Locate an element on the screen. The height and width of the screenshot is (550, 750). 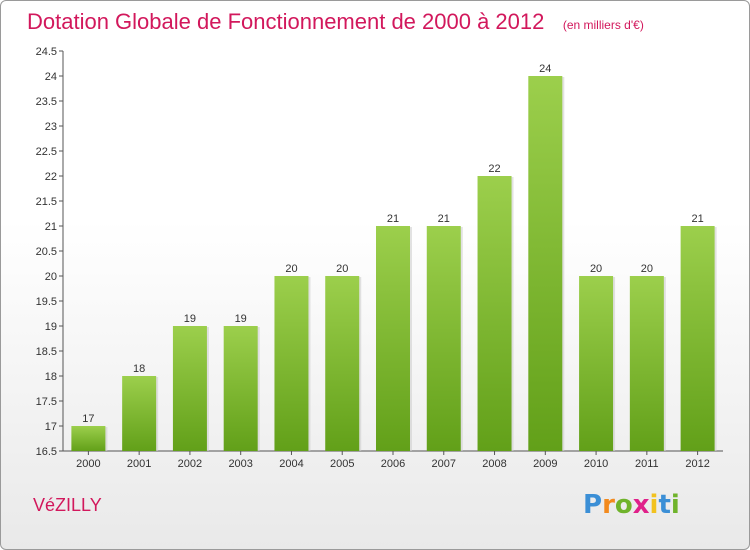
x-tick-label: 2008 is located at coordinates (494, 464).